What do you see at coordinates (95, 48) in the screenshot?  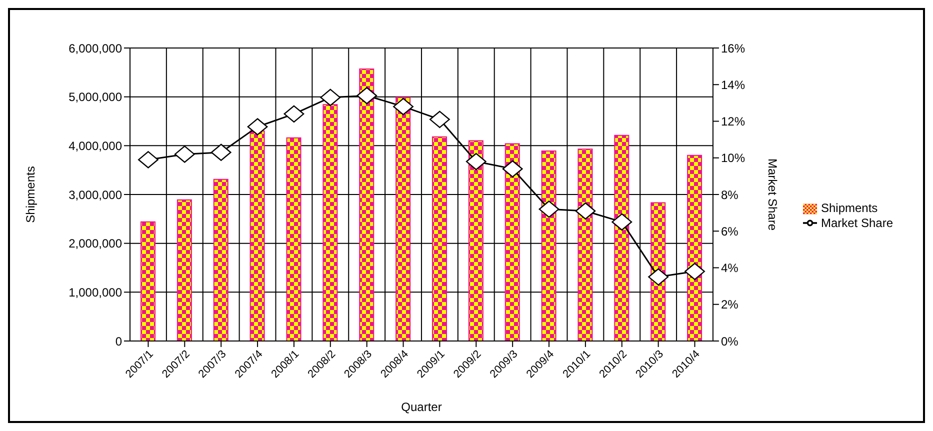 I see `y-tick-label: 6,000,000` at bounding box center [95, 48].